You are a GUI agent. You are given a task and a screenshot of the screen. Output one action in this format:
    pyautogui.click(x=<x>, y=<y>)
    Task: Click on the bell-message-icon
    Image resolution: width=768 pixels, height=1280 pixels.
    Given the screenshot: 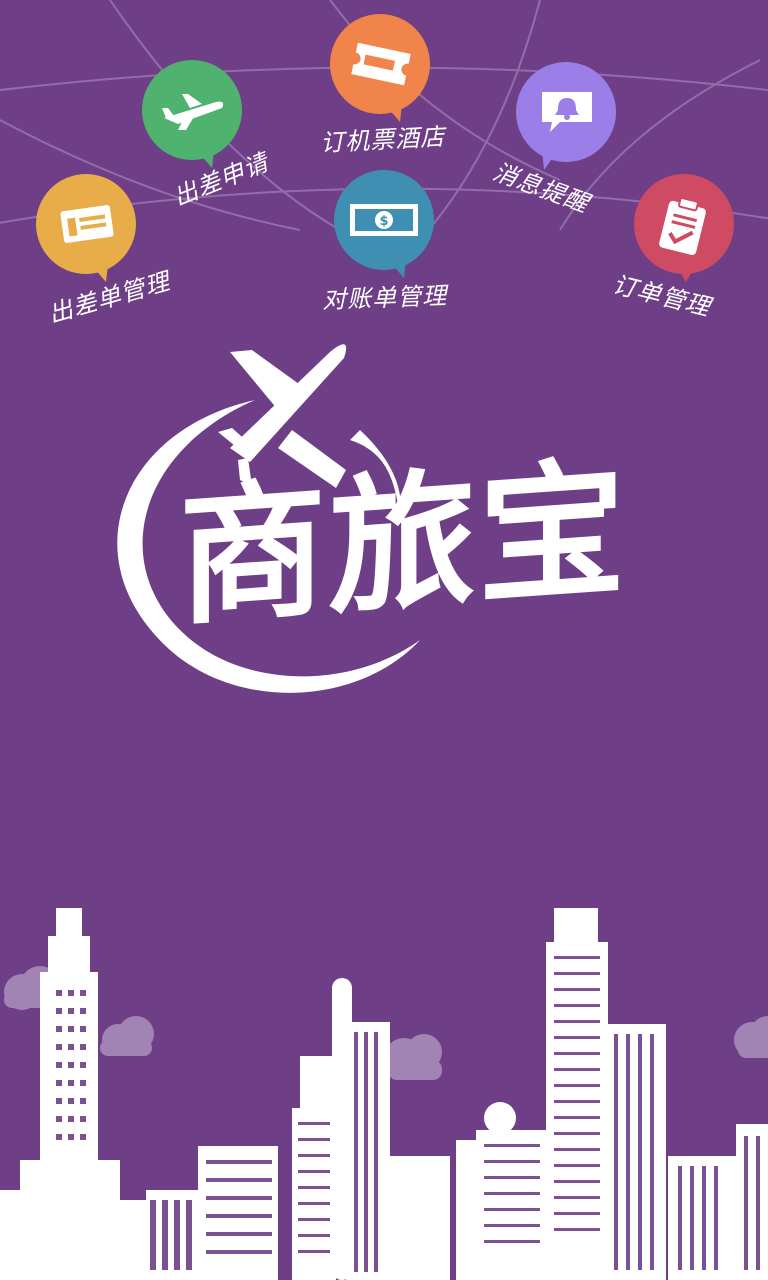 What is the action you would take?
    pyautogui.click(x=567, y=112)
    